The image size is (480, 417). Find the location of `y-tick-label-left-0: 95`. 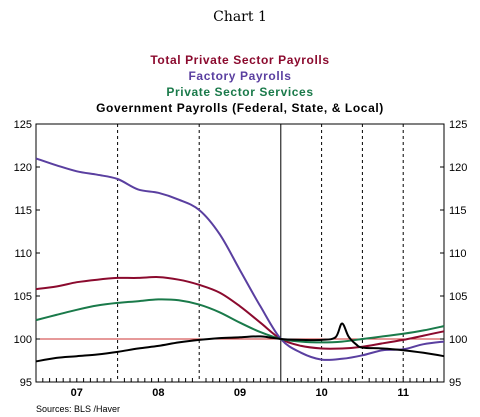

y-tick-label-left-0: 95 is located at coordinates (26, 383).